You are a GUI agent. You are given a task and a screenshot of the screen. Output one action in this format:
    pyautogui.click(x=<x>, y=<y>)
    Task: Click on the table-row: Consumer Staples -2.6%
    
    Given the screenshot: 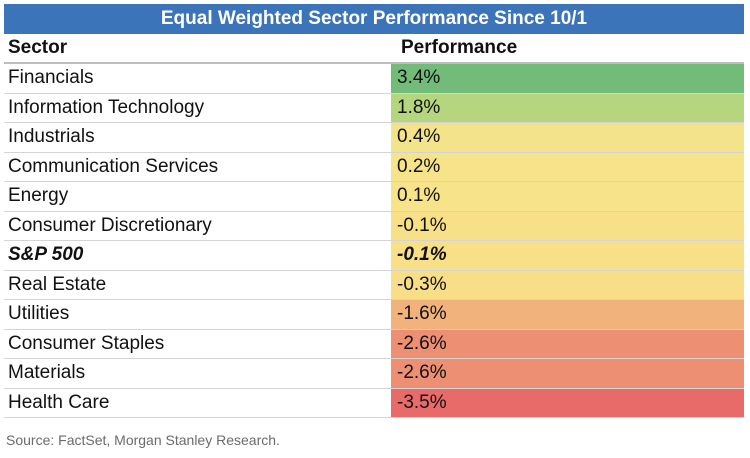 What is the action you would take?
    pyautogui.click(x=374, y=344)
    